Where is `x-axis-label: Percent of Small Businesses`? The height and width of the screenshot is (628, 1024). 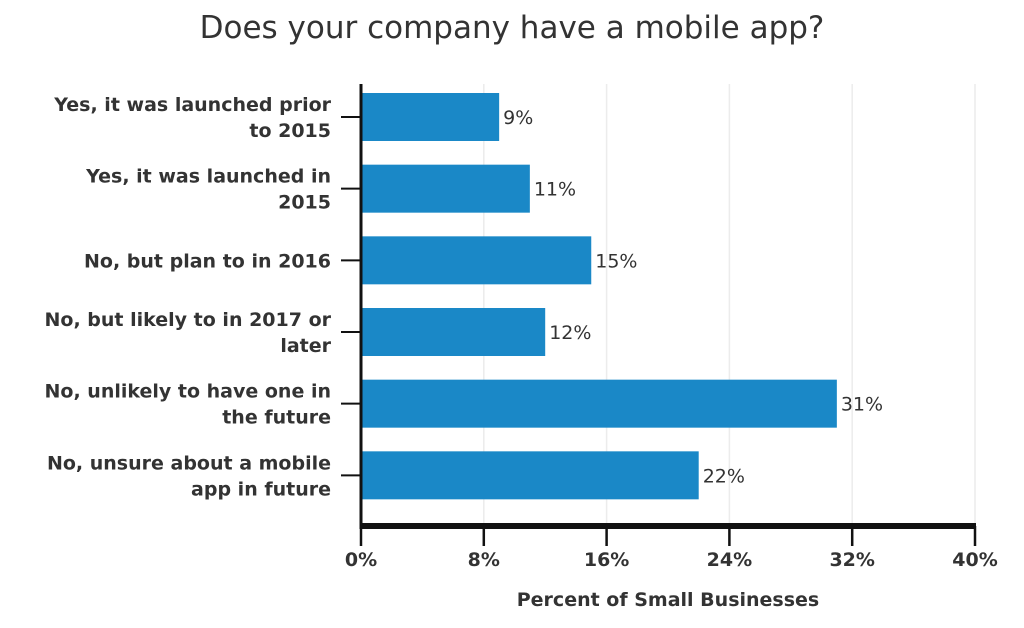
x-axis-label: Percent of Small Businesses is located at coordinates (668, 600).